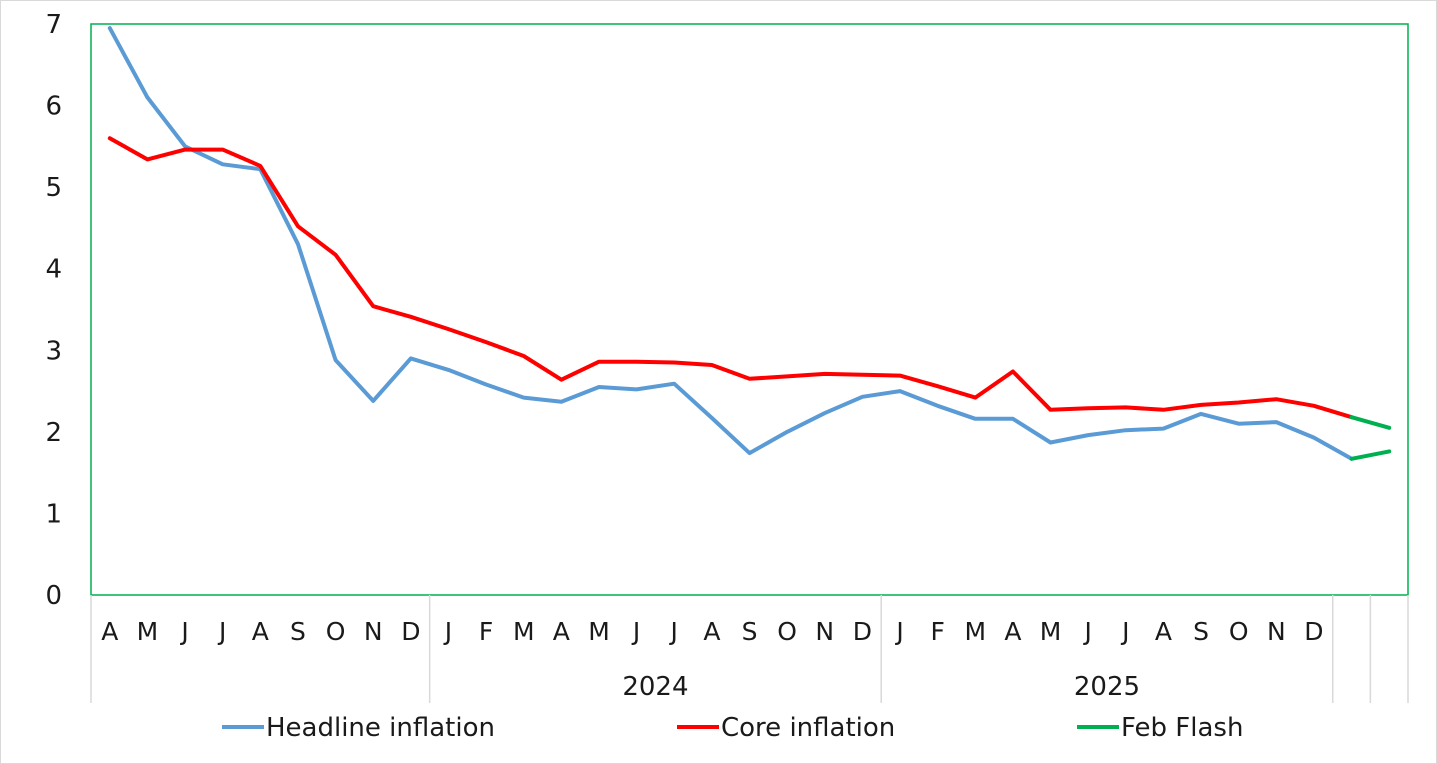 The width and height of the screenshot is (1437, 764). What do you see at coordinates (53, 433) in the screenshot?
I see `y-tick-label: 2` at bounding box center [53, 433].